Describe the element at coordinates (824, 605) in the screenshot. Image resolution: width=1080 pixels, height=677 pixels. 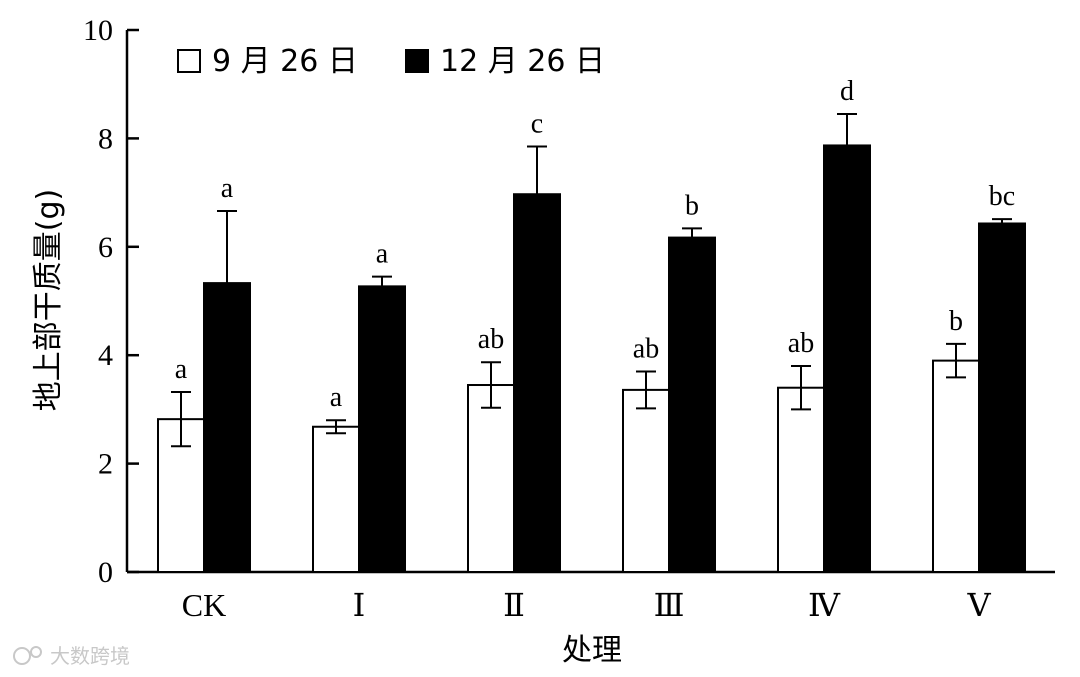
I see `x-tick-label: Ⅳ` at that location.